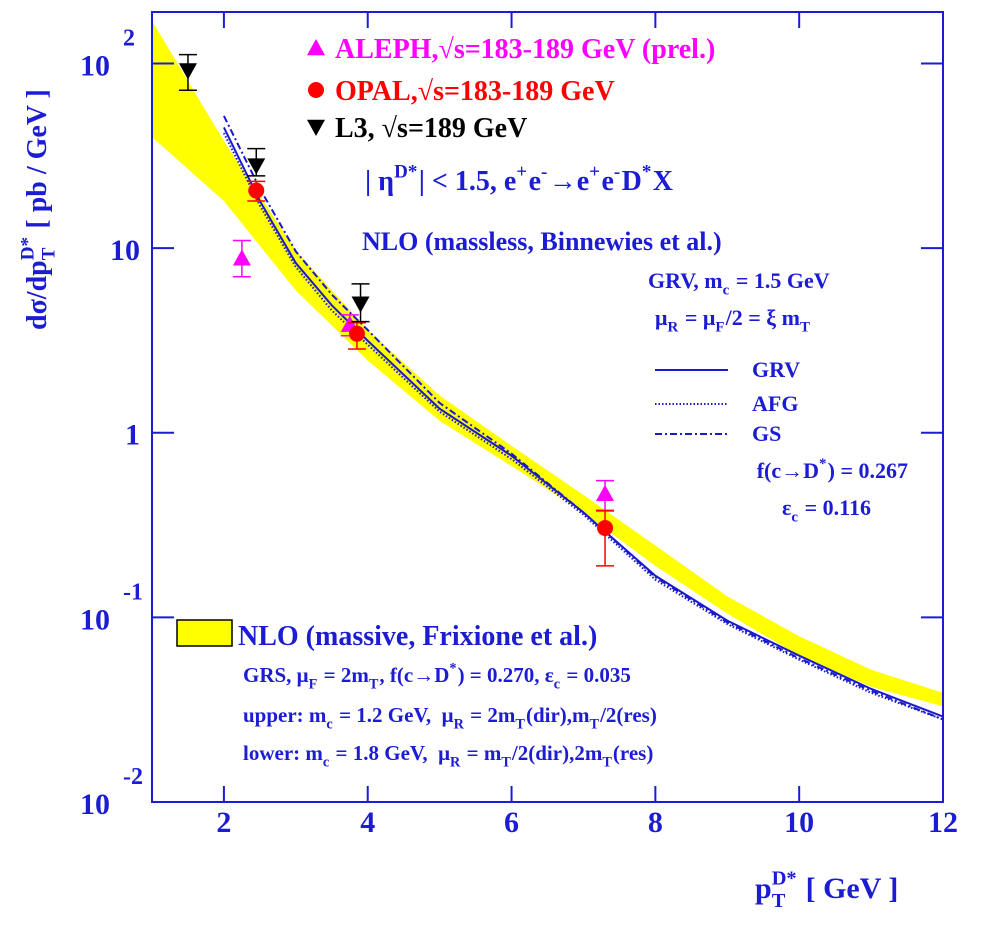  Describe the element at coordinates (655, 822) in the screenshot. I see `x-tick-label: 8` at that location.